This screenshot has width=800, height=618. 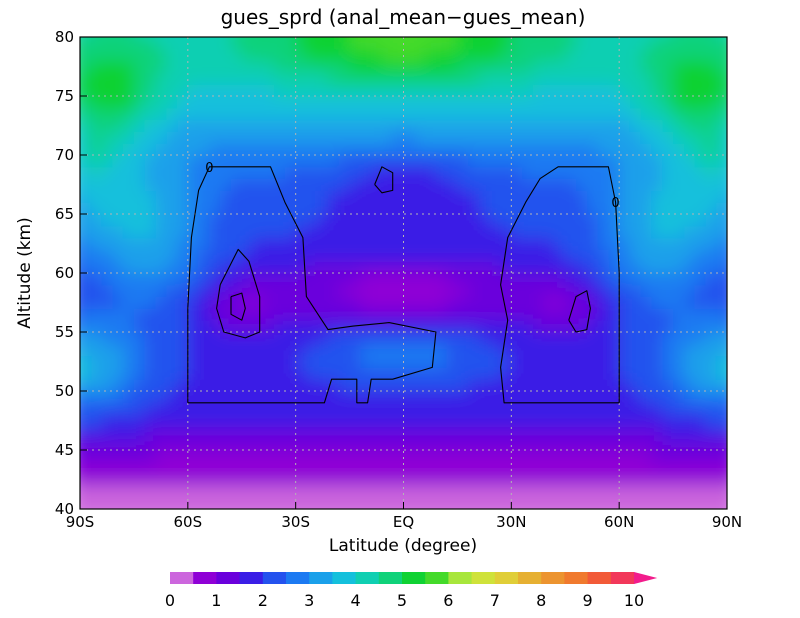 I want to click on colorbar-swatch, so click(x=506, y=578).